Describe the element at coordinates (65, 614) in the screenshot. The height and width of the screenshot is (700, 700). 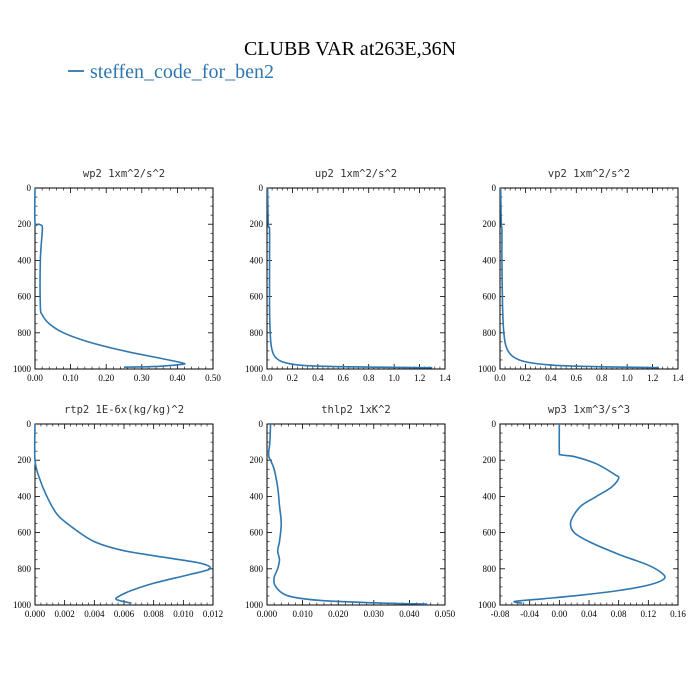
I see `x-tick-label: 0.002` at that location.